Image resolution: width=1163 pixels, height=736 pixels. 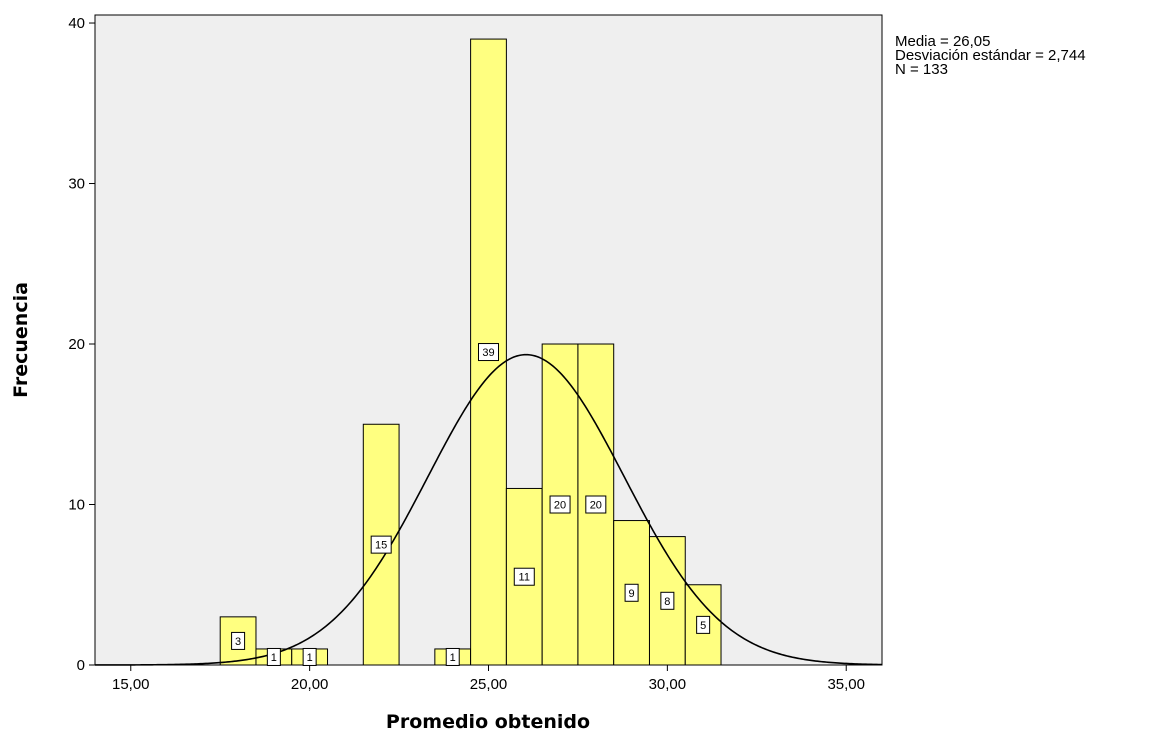 I want to click on data-label-1: 1, so click(x=274, y=658).